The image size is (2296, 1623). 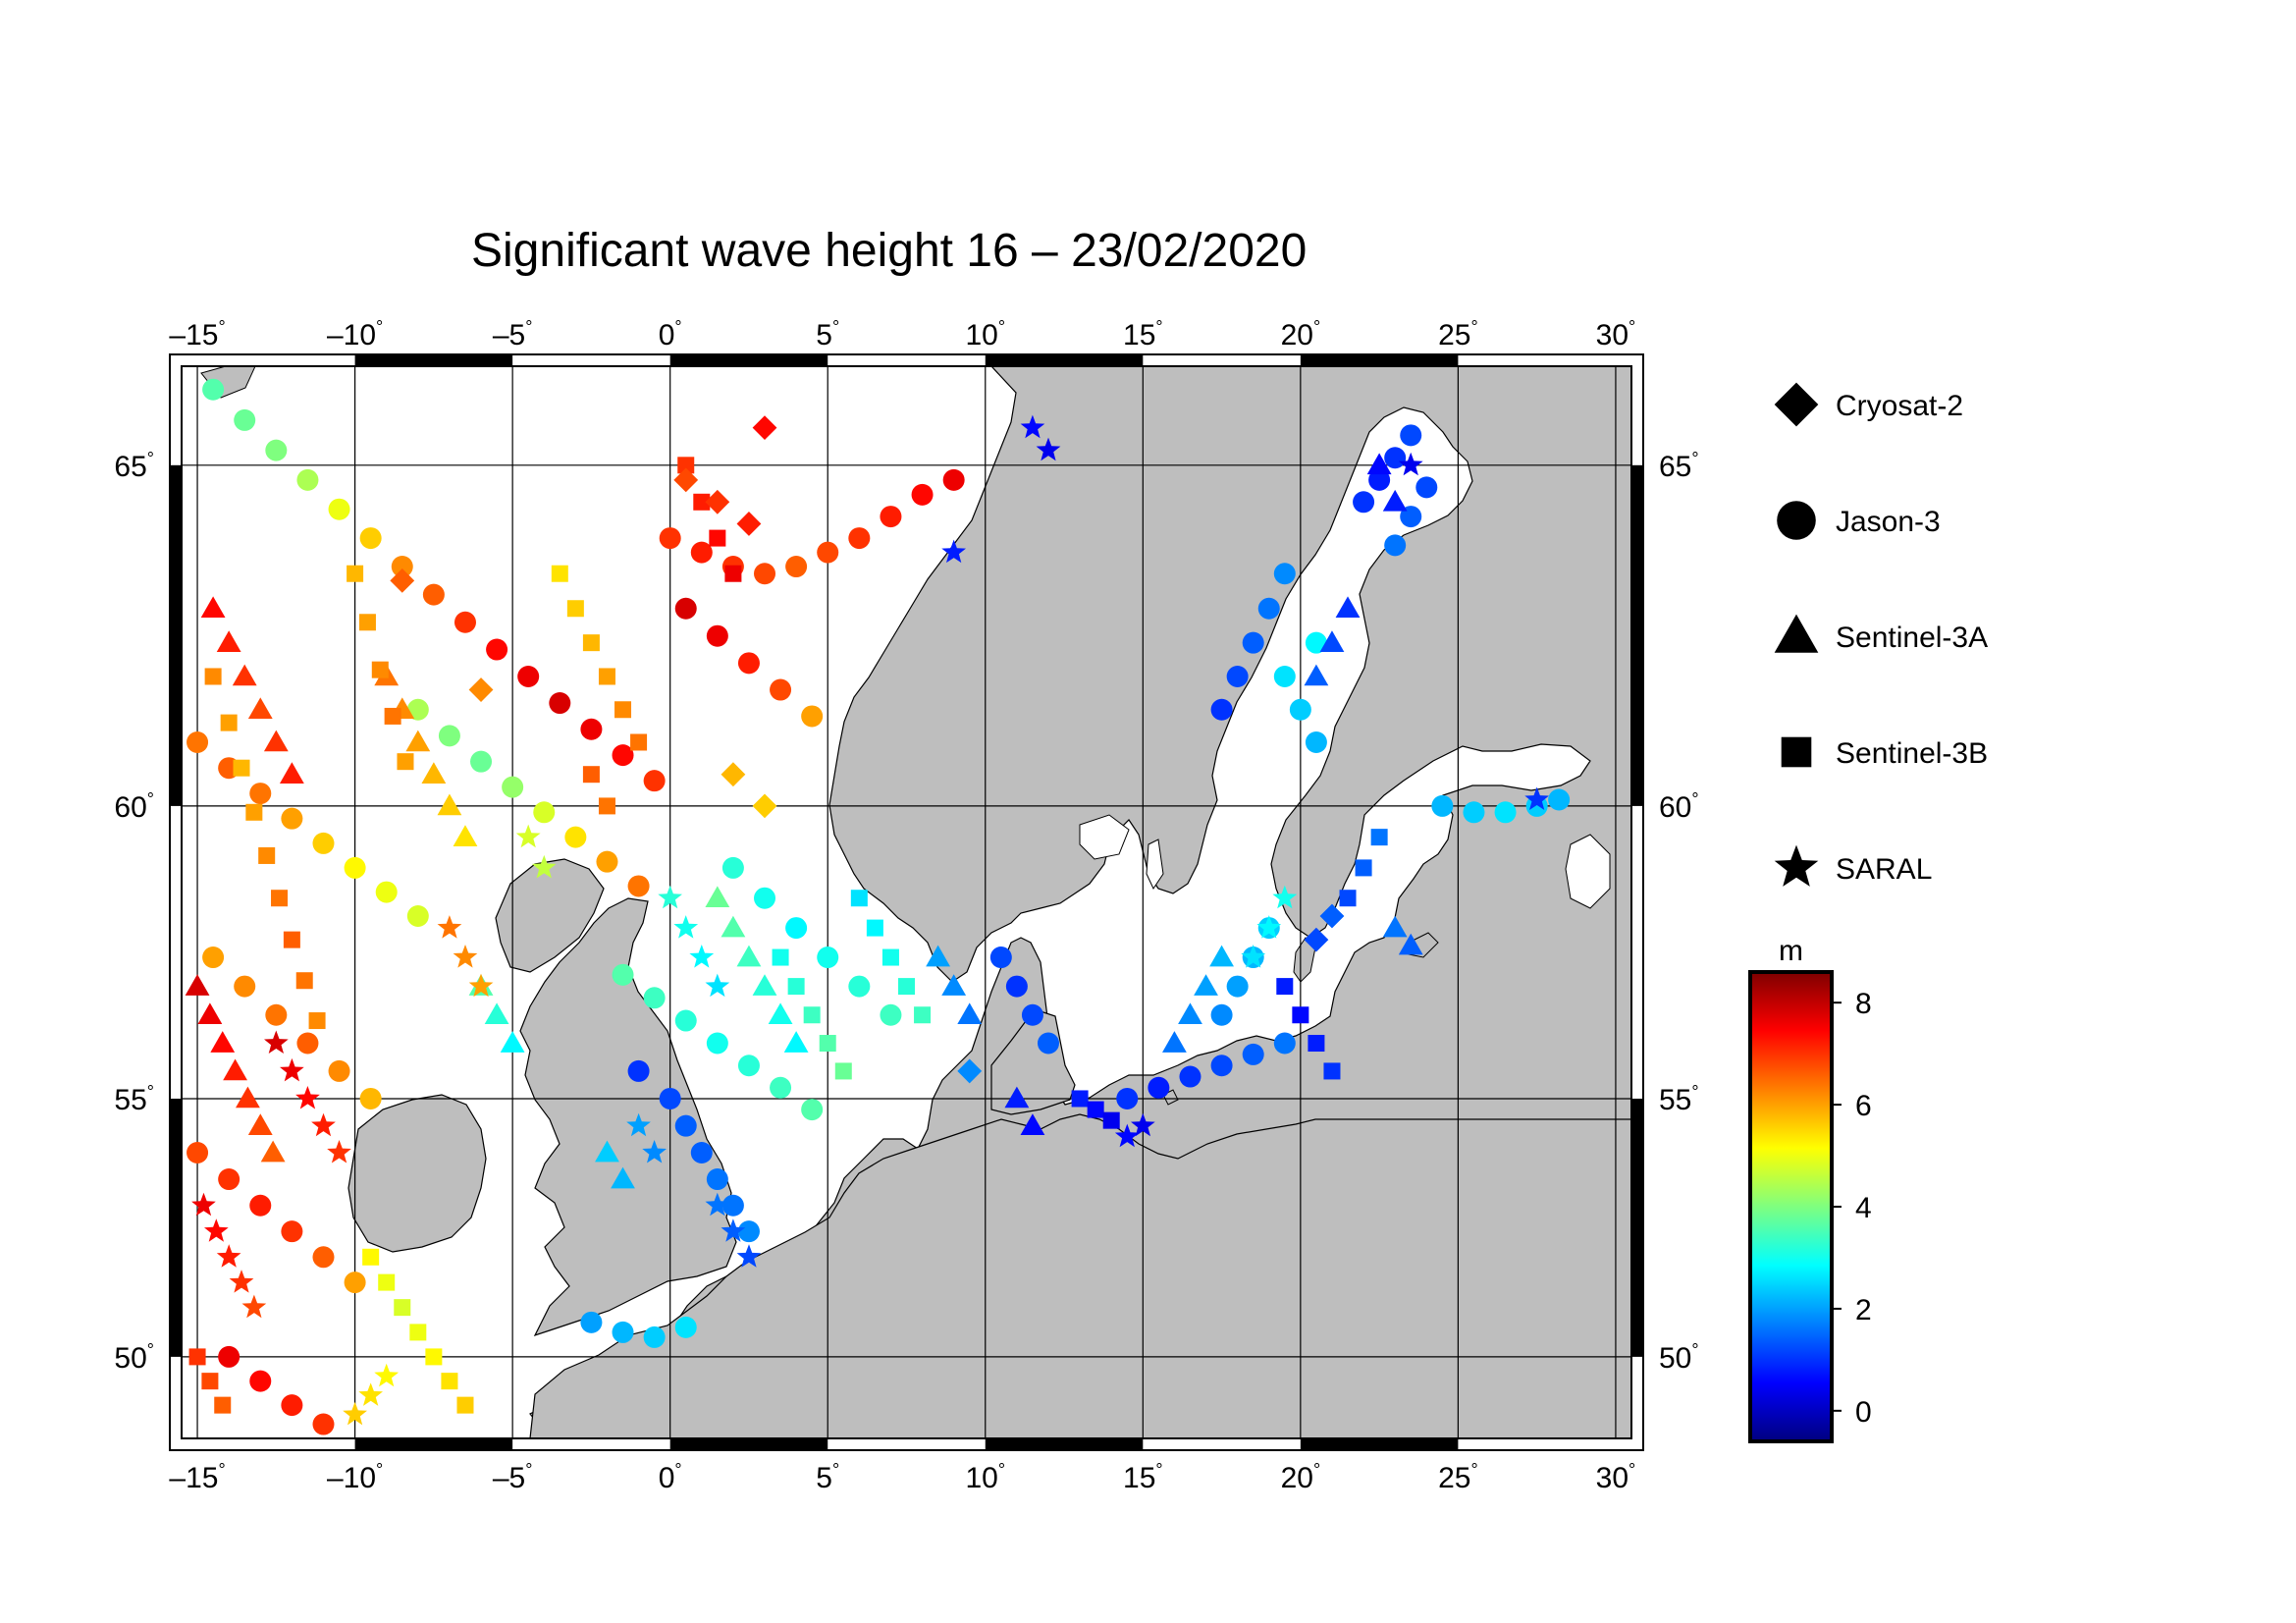 What do you see at coordinates (1301, 1477) in the screenshot?
I see `lon-tick-bottom: 20°` at bounding box center [1301, 1477].